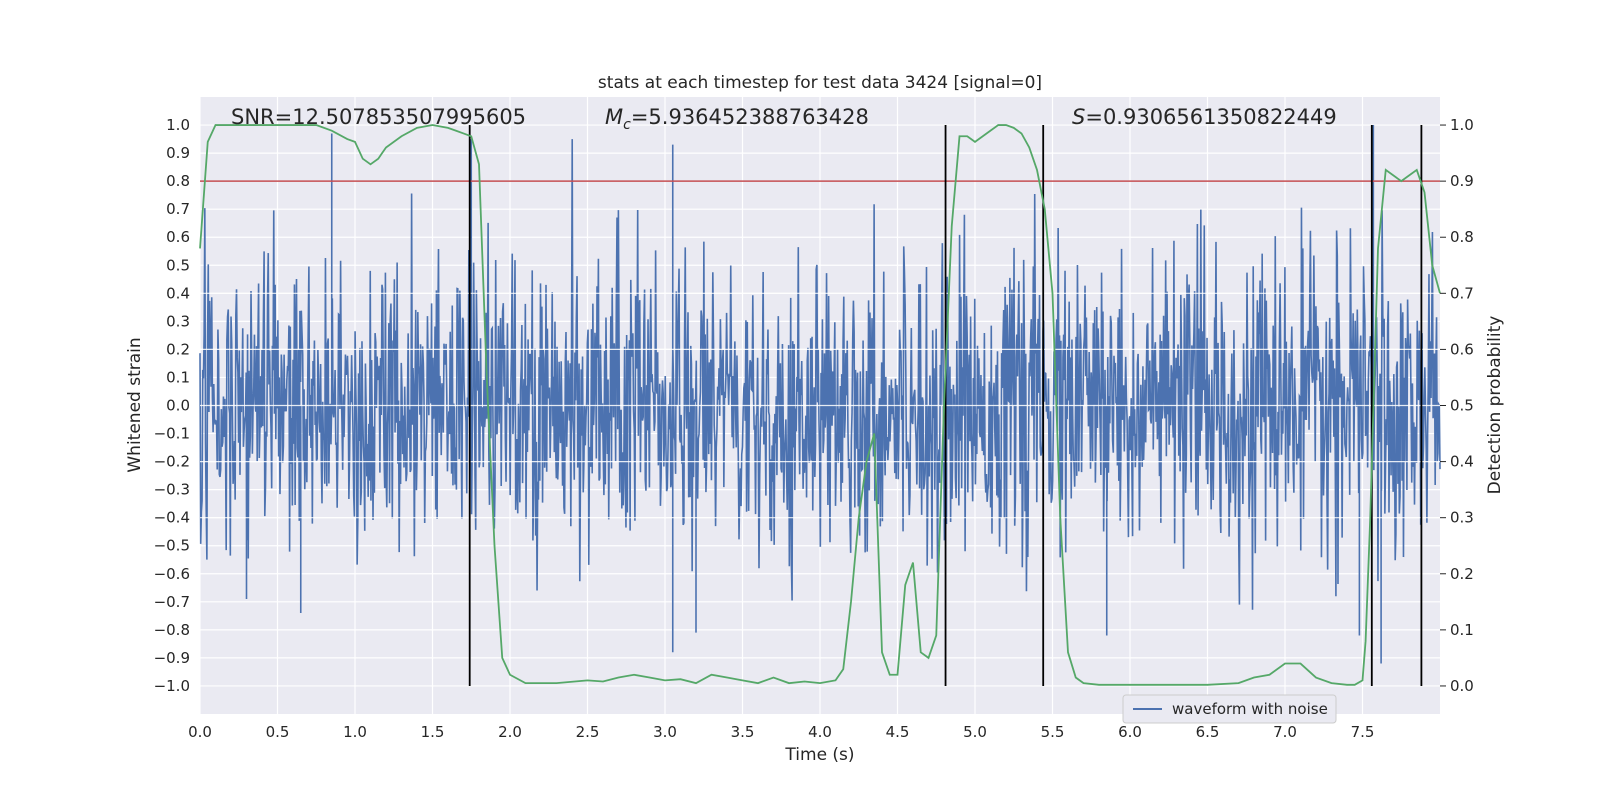 The image size is (1600, 800). I want to click on x-tick-label: 3.0, so click(665, 732).